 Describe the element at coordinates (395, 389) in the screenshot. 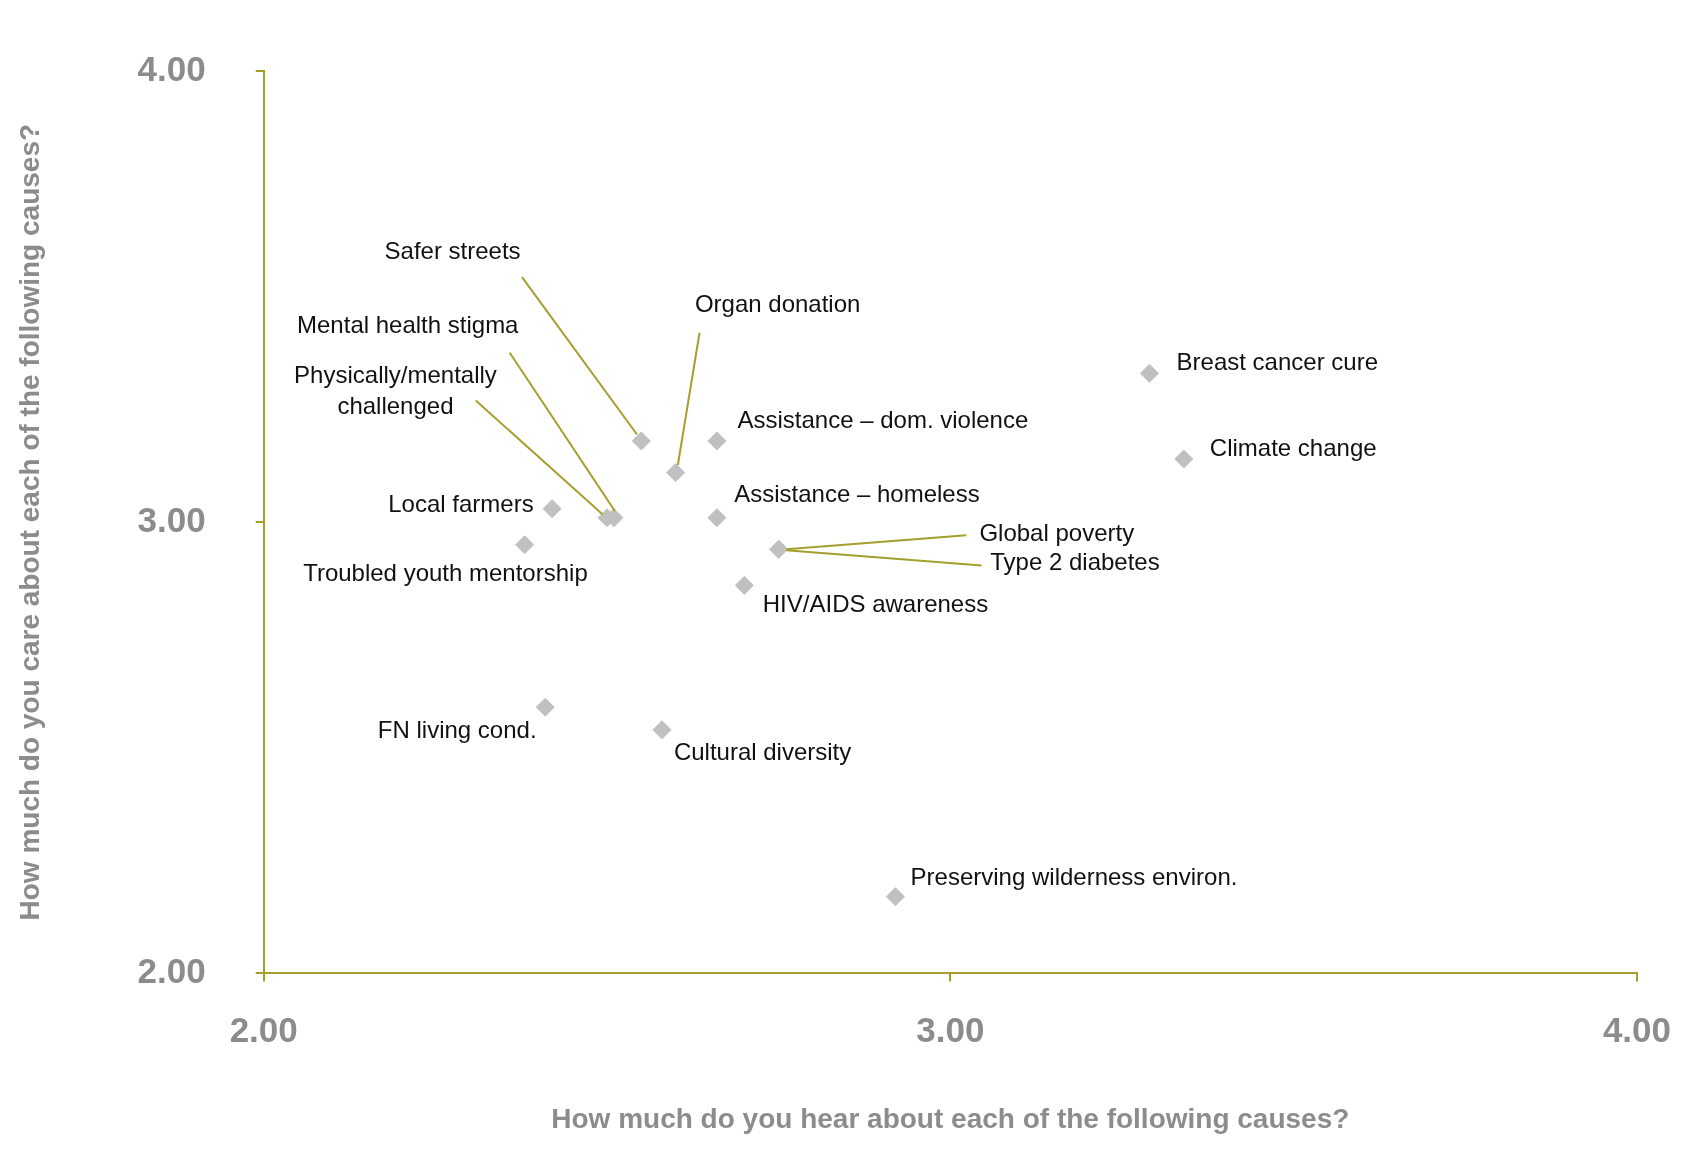

I see `annotation: Physically/mentally challenged` at that location.